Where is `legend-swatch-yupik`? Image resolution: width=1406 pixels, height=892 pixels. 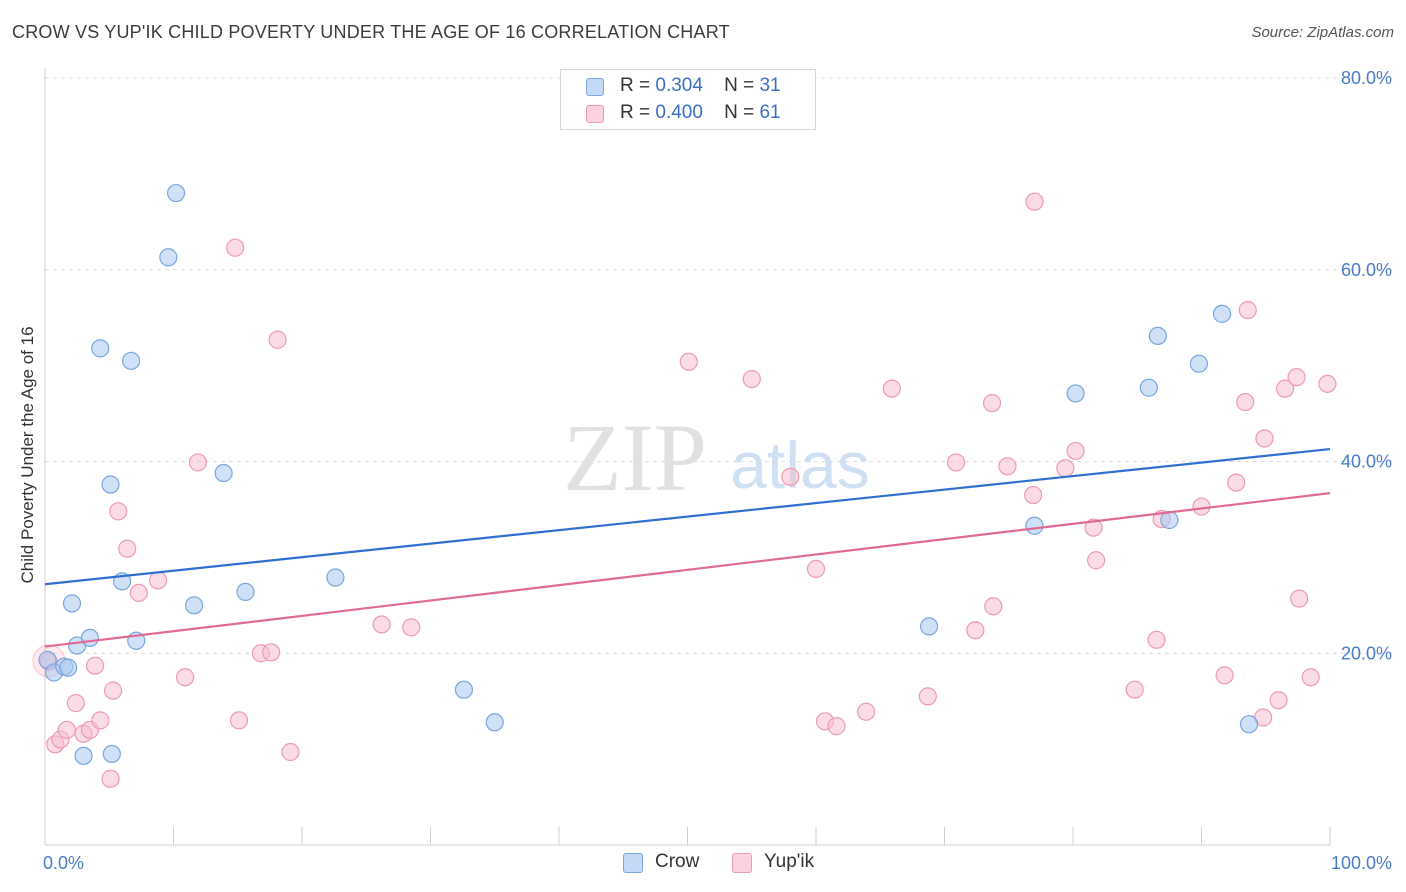 legend-swatch-yupik is located at coordinates (595, 114).